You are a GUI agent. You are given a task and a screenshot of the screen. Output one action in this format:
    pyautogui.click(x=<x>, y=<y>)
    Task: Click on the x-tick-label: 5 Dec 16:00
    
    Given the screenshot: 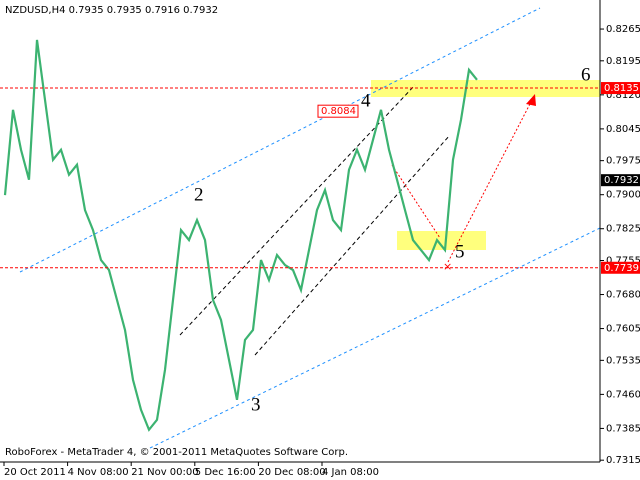 What is the action you would take?
    pyautogui.click(x=225, y=472)
    